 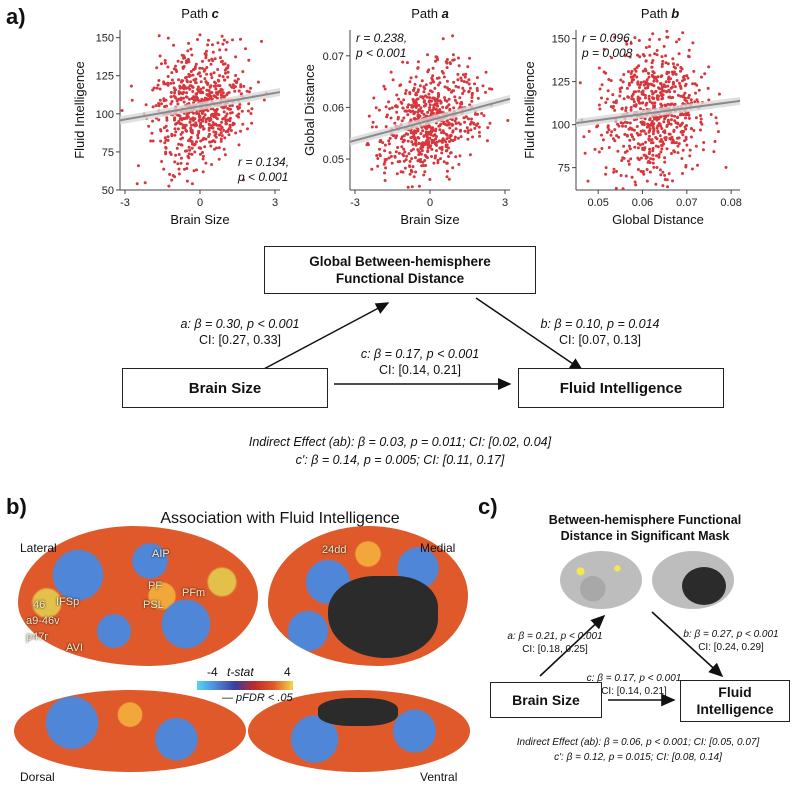 What do you see at coordinates (686, 203) in the screenshot?
I see `x-tick-label: 0.07` at bounding box center [686, 203].